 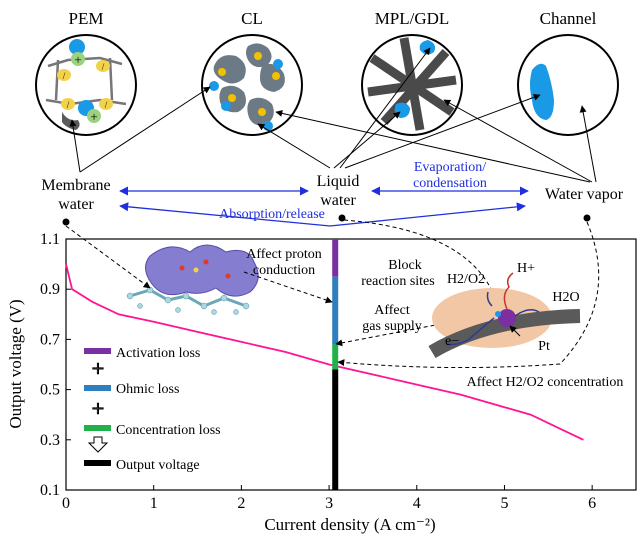 I want to click on channel-circle, so click(x=568, y=85).